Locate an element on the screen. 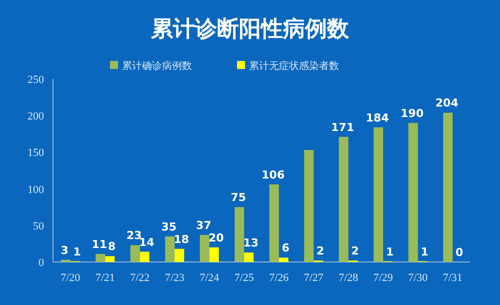  data-label: 3 is located at coordinates (64, 250).